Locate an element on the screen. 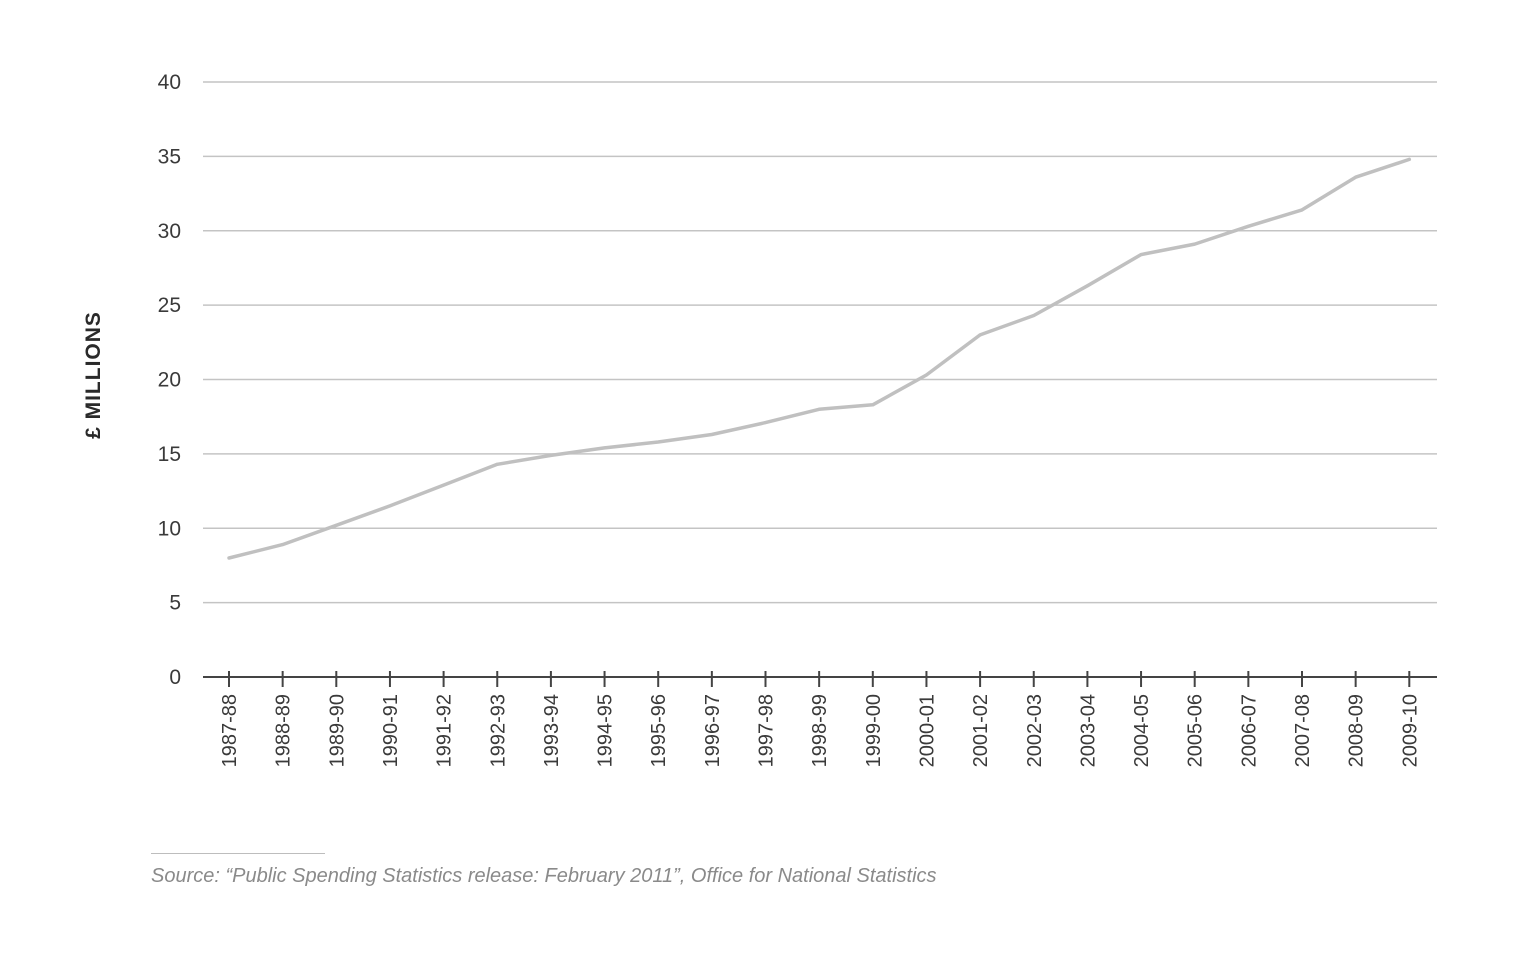 The image size is (1520, 971). x-tick-label-2001-02: 2001-02 is located at coordinates (981, 730).